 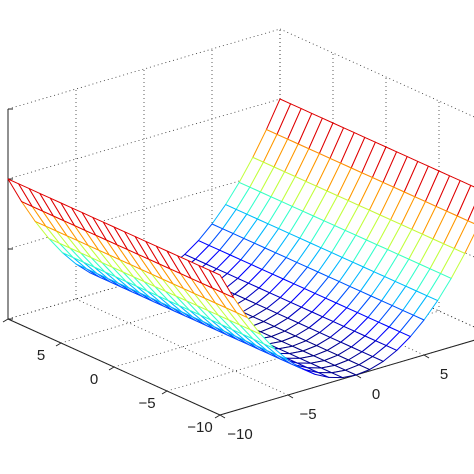 What do you see at coordinates (239, 434) in the screenshot?
I see `x-tick-label: −10` at bounding box center [239, 434].